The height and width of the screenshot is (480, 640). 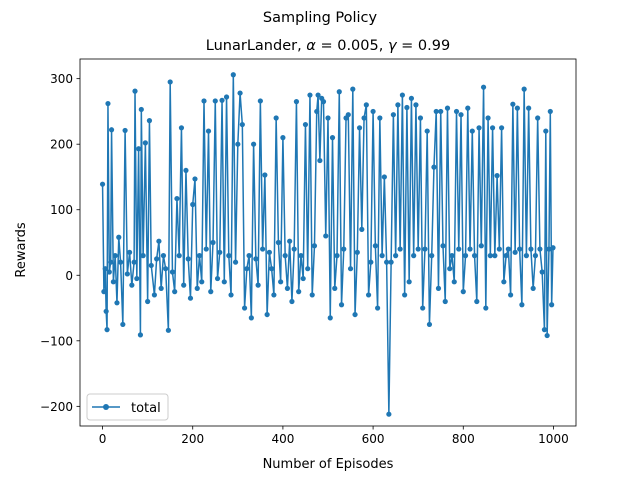 What do you see at coordinates (282, 439) in the screenshot?
I see `x-tick-label: 400` at bounding box center [282, 439].